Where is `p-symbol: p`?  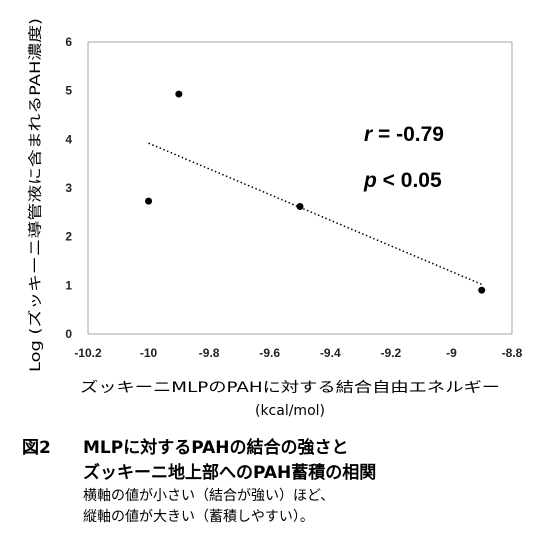
p-symbol: p is located at coordinates (370, 180).